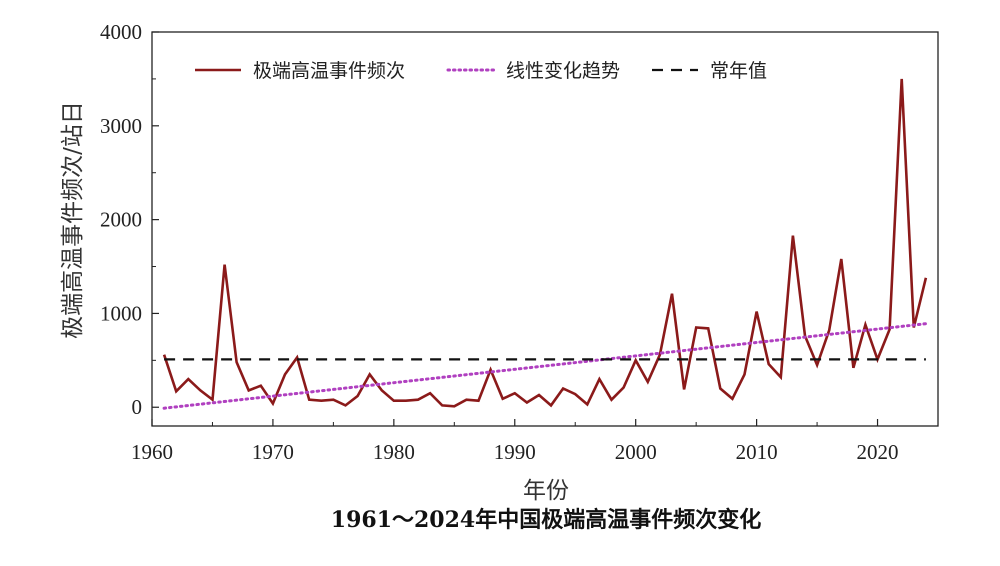 This screenshot has width=1000, height=566. Describe the element at coordinates (563, 71) in the screenshot. I see `legend-label-1: 线性变化趋势` at that location.